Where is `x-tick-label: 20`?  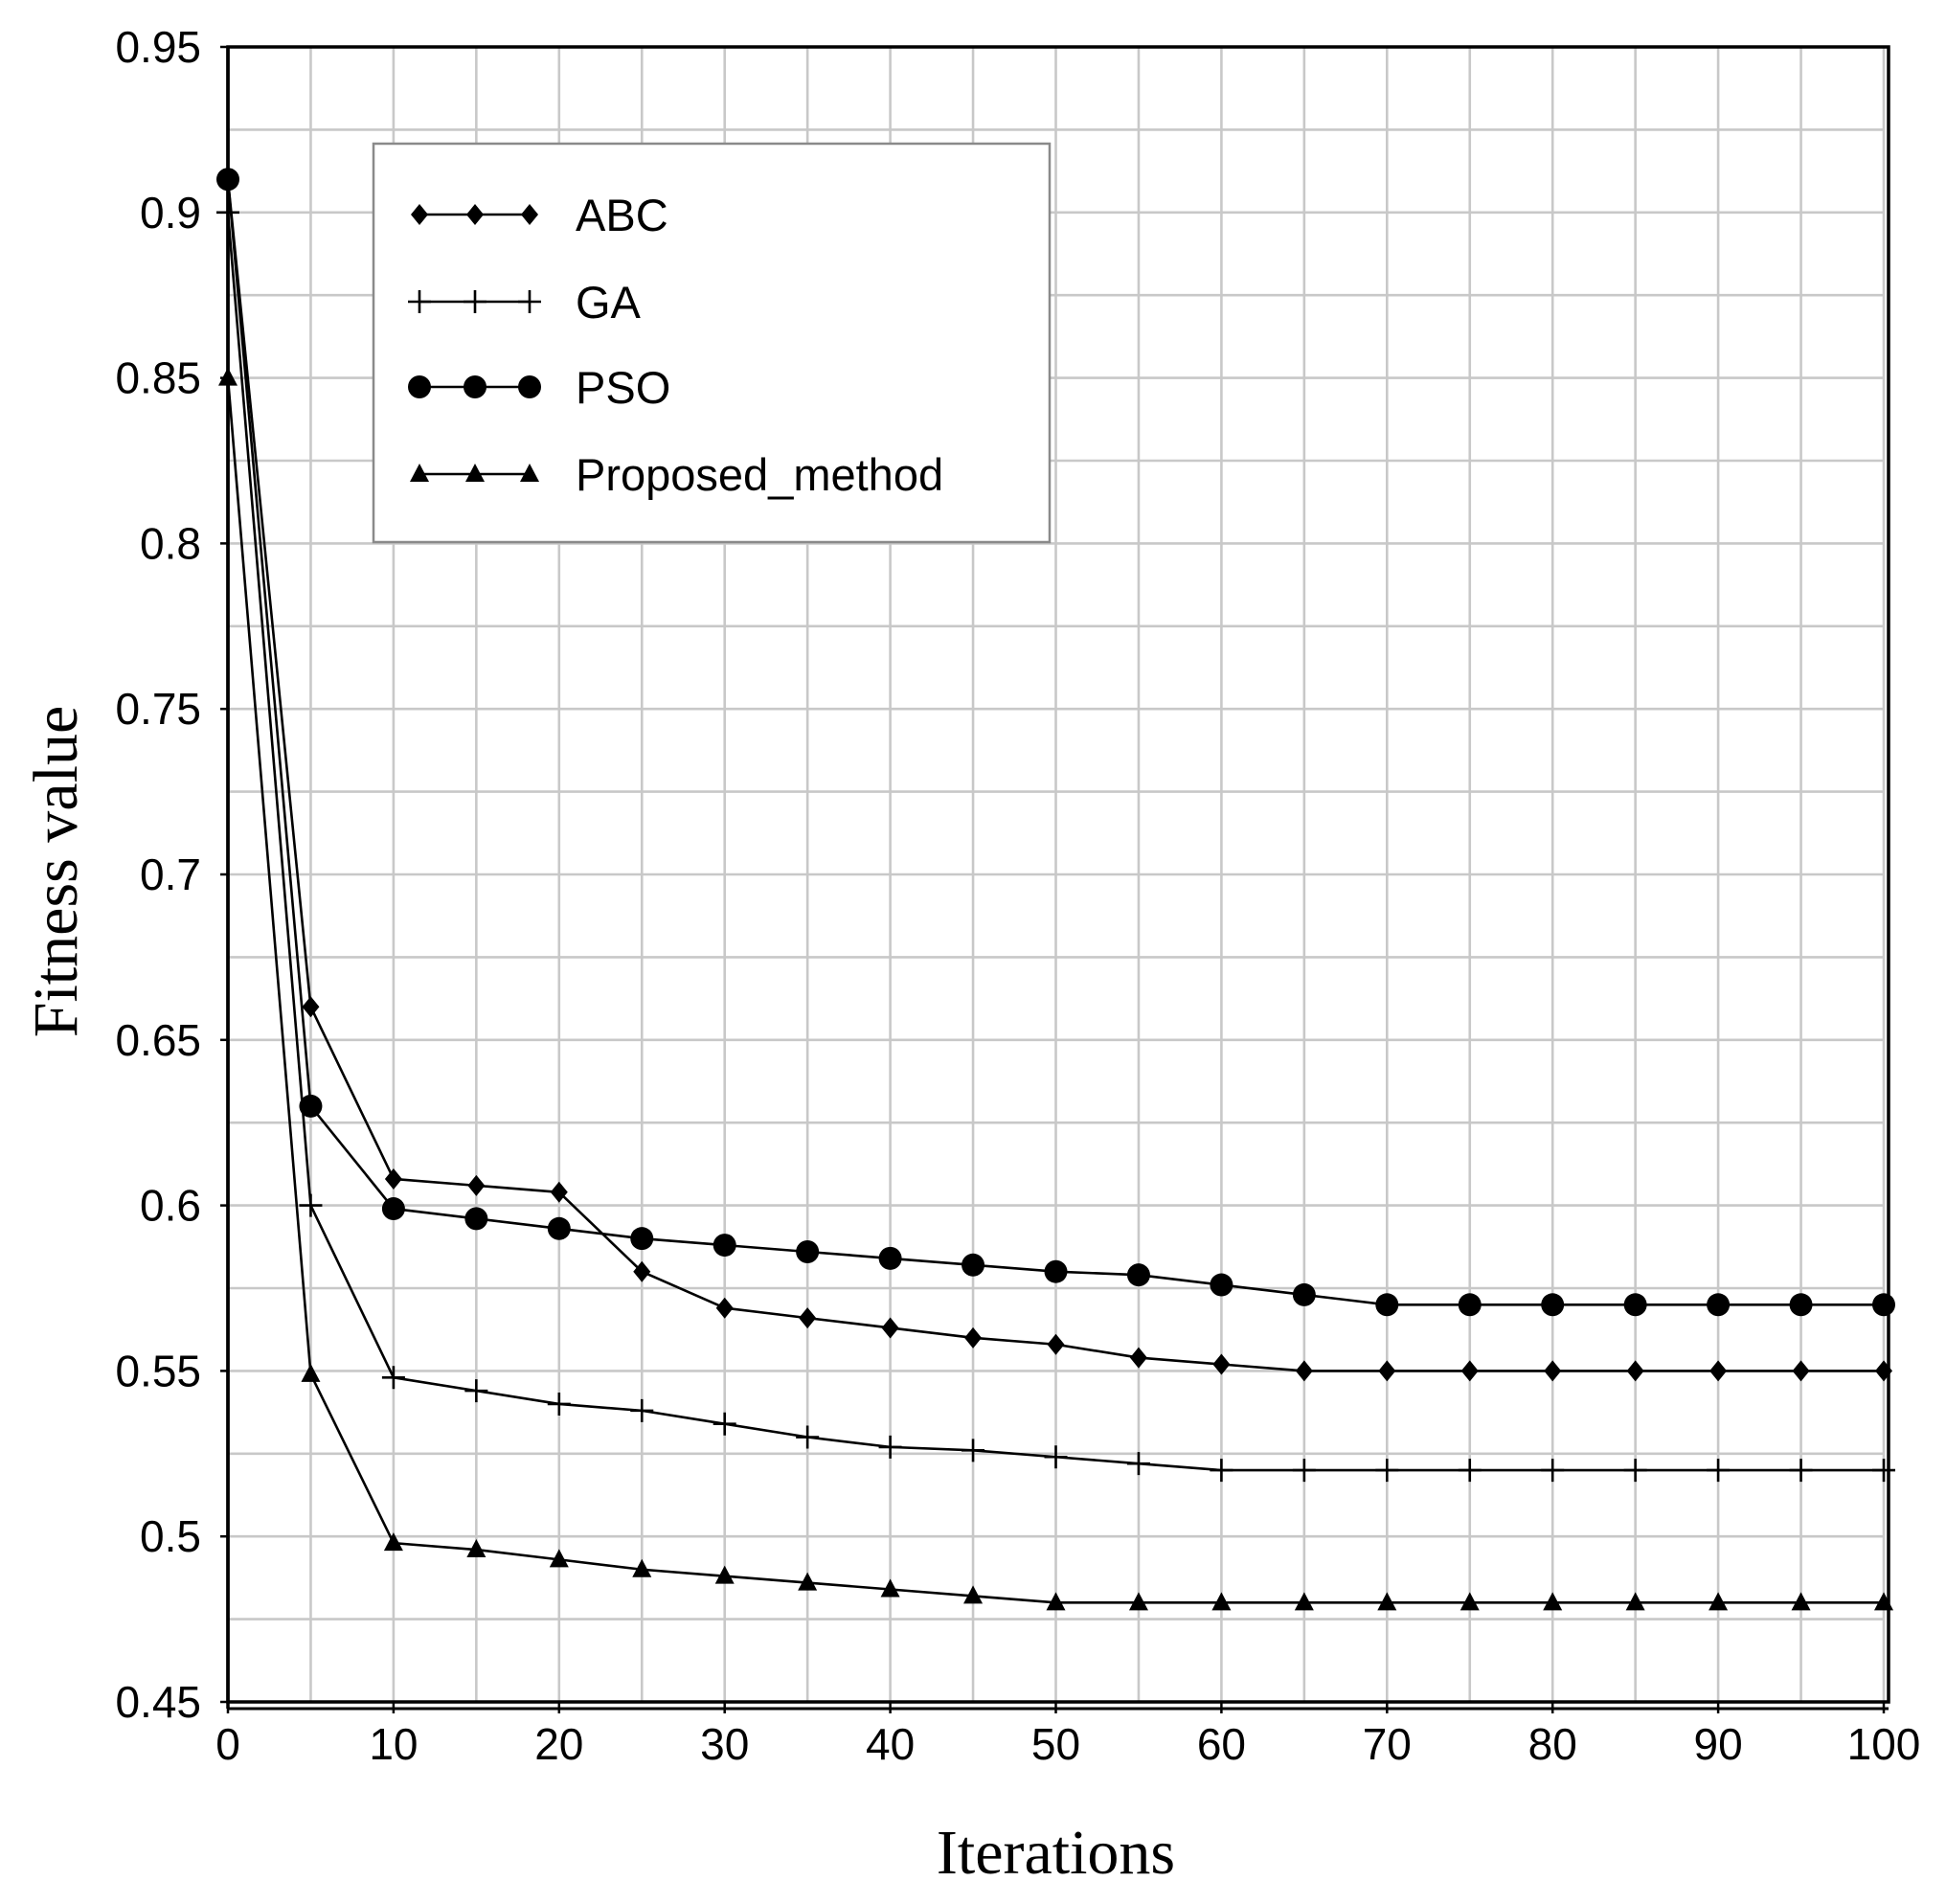 x-tick-label: 20 is located at coordinates (558, 1744).